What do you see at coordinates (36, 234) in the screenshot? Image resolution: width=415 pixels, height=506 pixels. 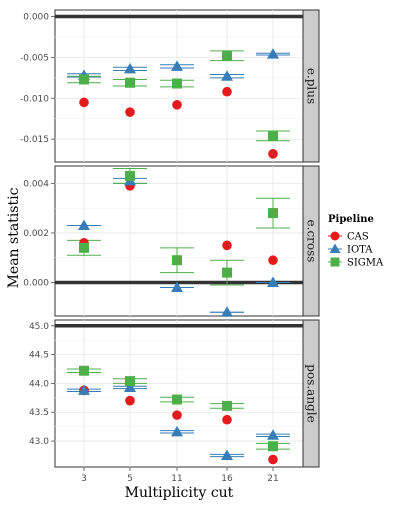 I see `y-tick-label: 0.002` at bounding box center [36, 234].